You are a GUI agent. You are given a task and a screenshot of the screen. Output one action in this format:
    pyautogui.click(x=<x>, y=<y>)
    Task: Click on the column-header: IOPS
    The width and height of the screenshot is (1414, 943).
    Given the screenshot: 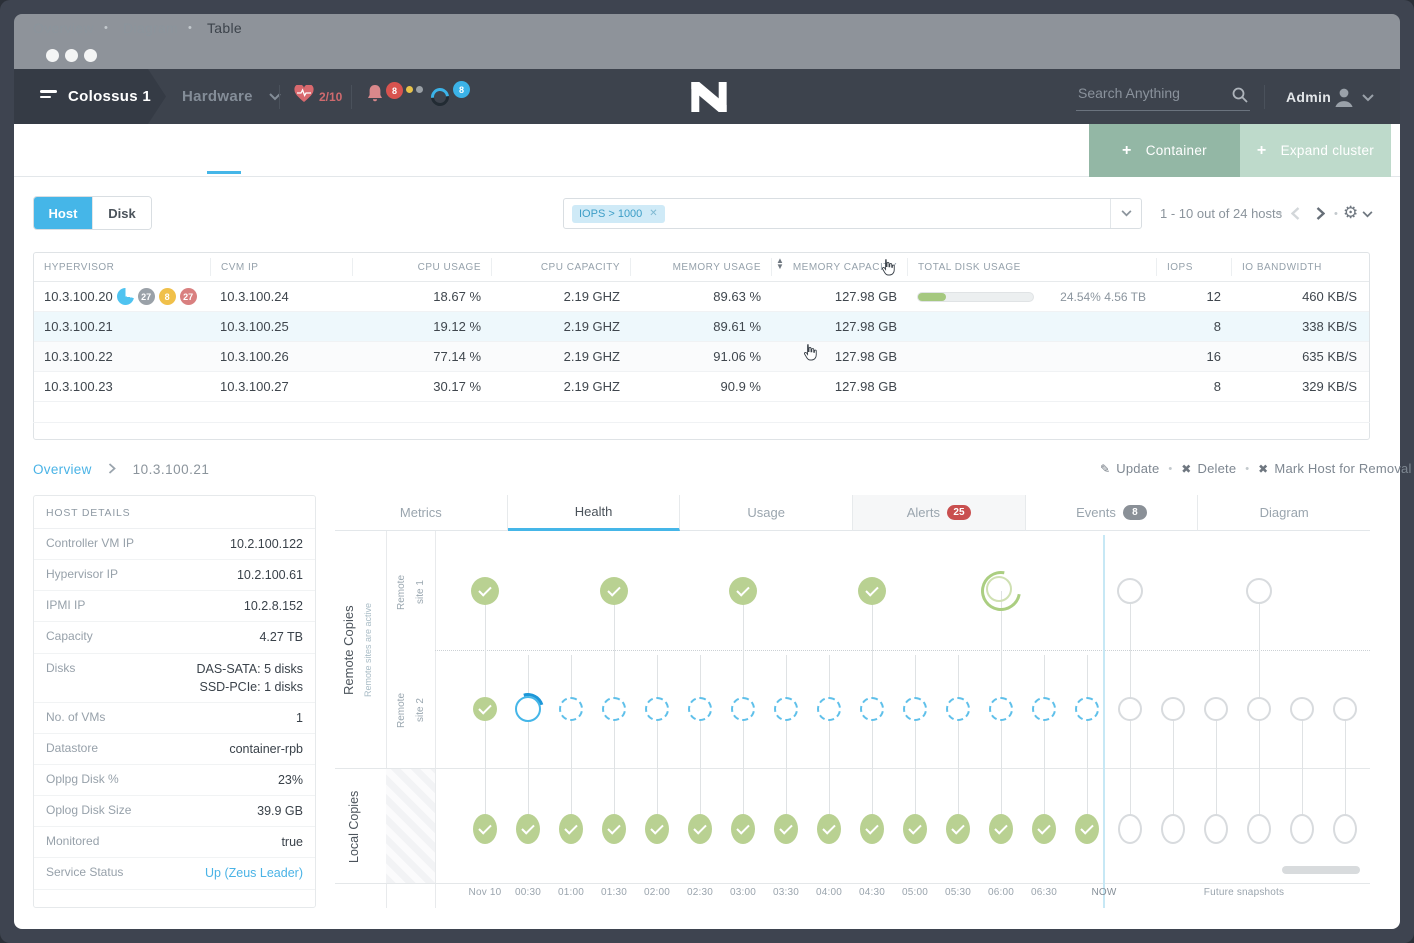 What is the action you would take?
    pyautogui.click(x=1193, y=267)
    